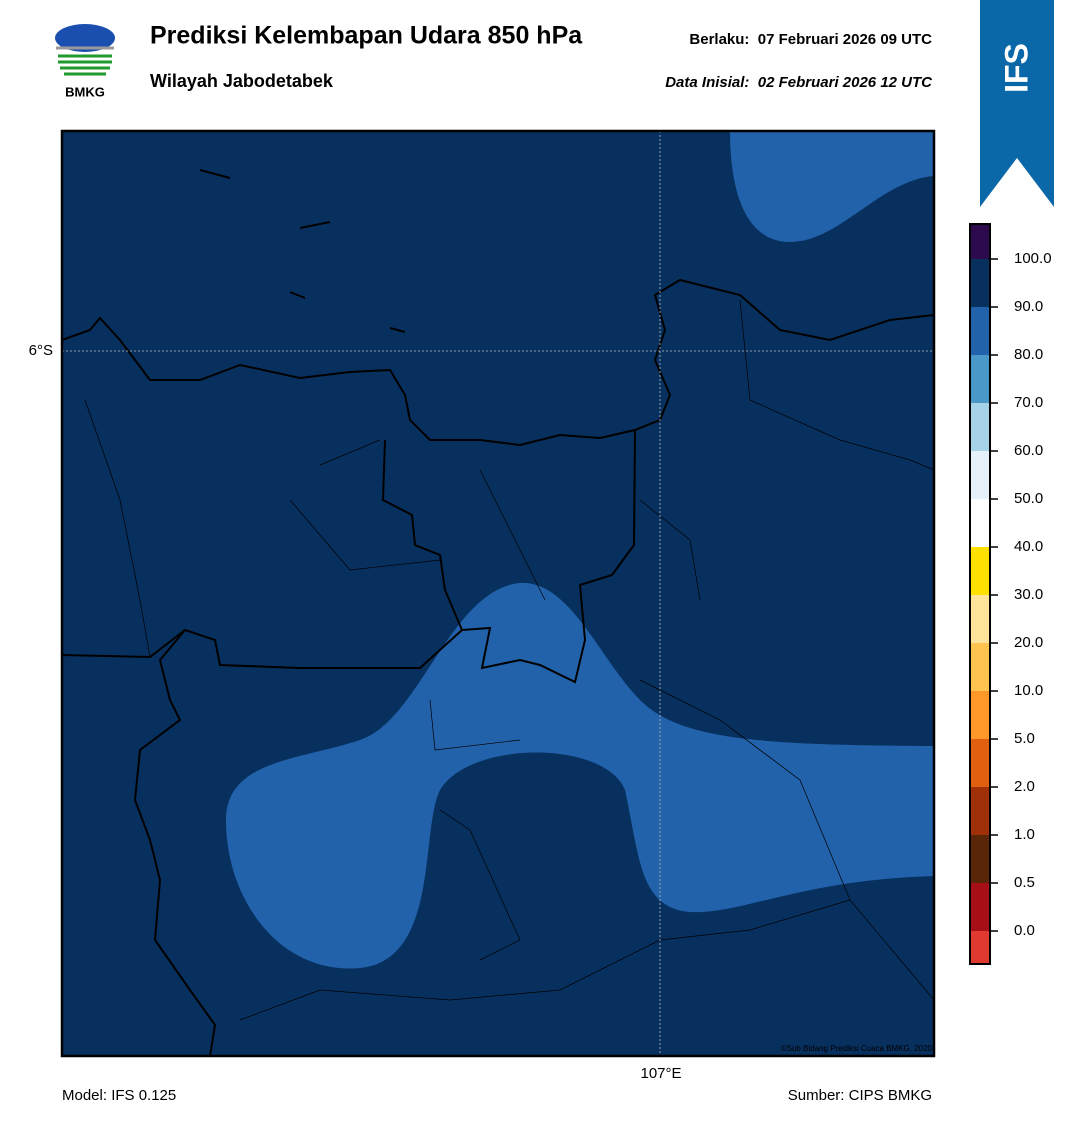 The width and height of the screenshot is (1081, 1133). What do you see at coordinates (119, 1095) in the screenshot?
I see `model: Model: IFS 0.125` at bounding box center [119, 1095].